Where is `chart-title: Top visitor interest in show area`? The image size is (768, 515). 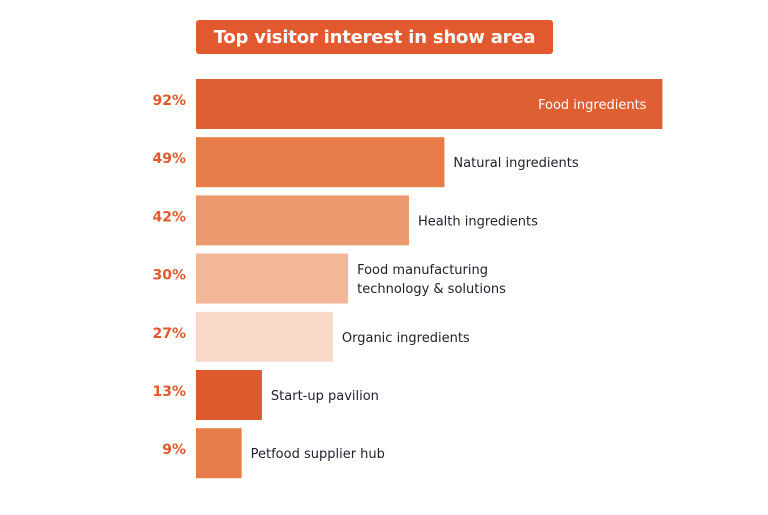
chart-title: Top visitor interest in show area is located at coordinates (374, 37).